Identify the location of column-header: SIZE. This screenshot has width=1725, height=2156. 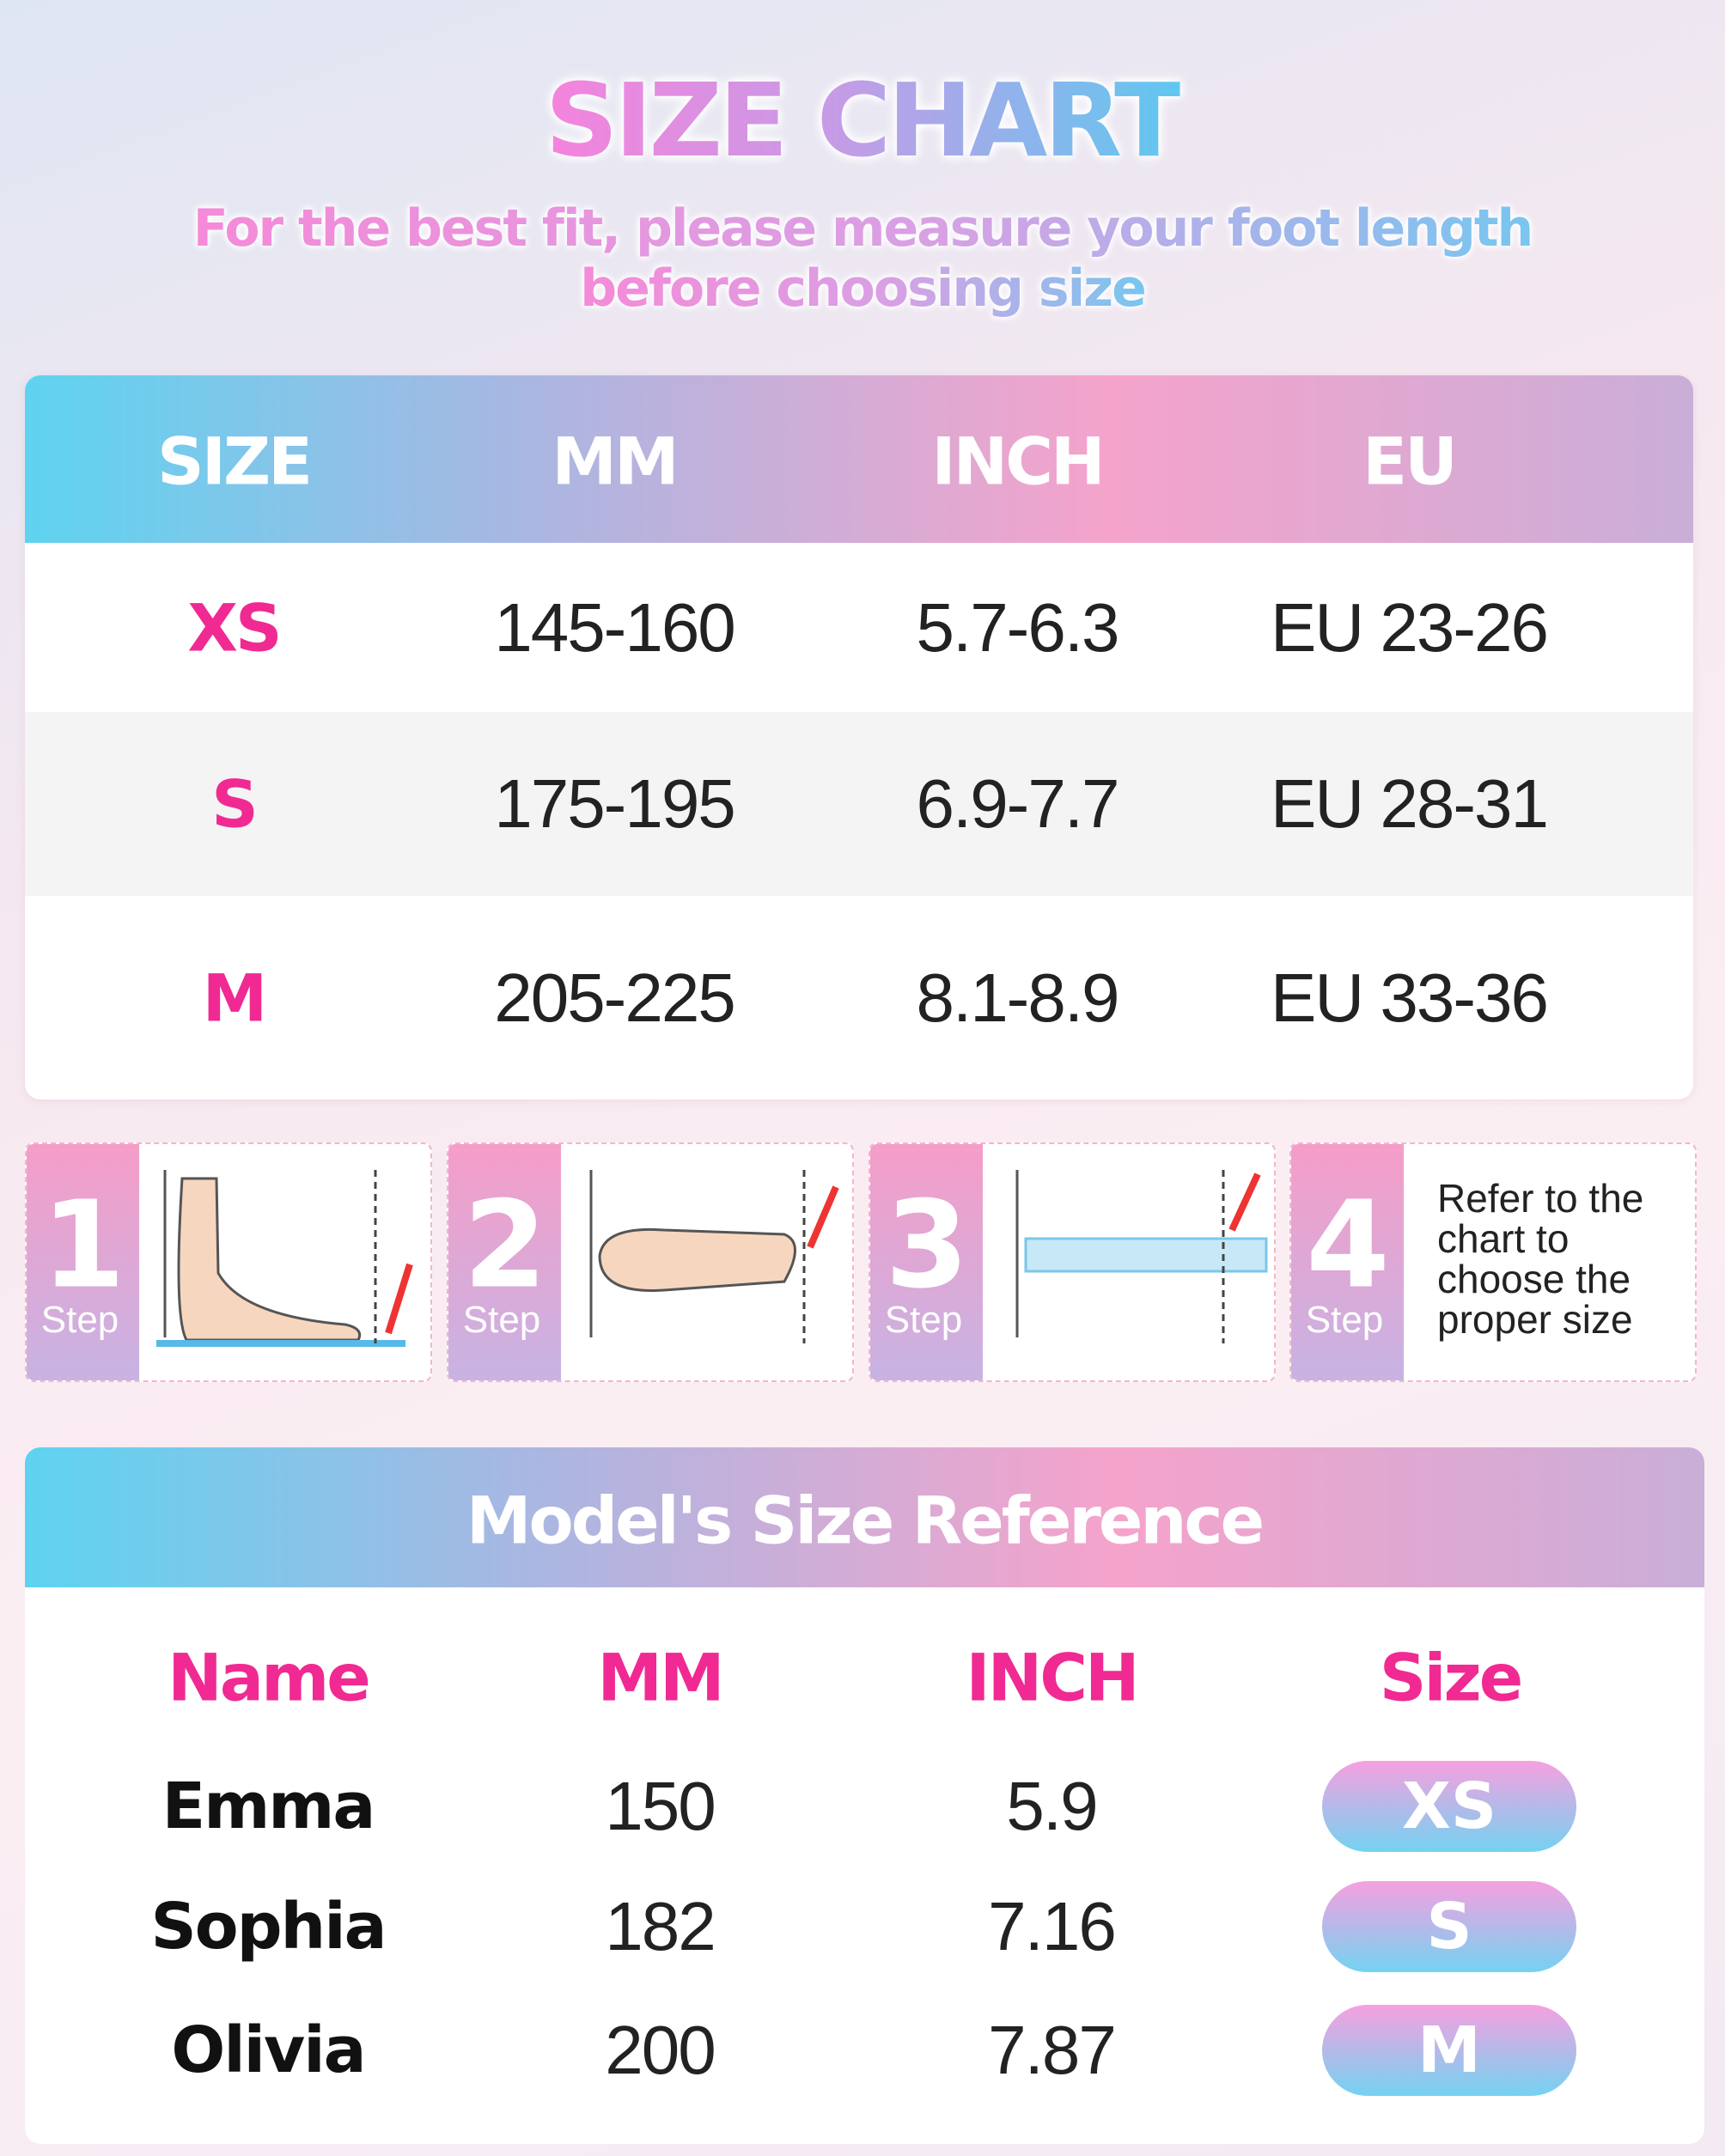
(234, 461).